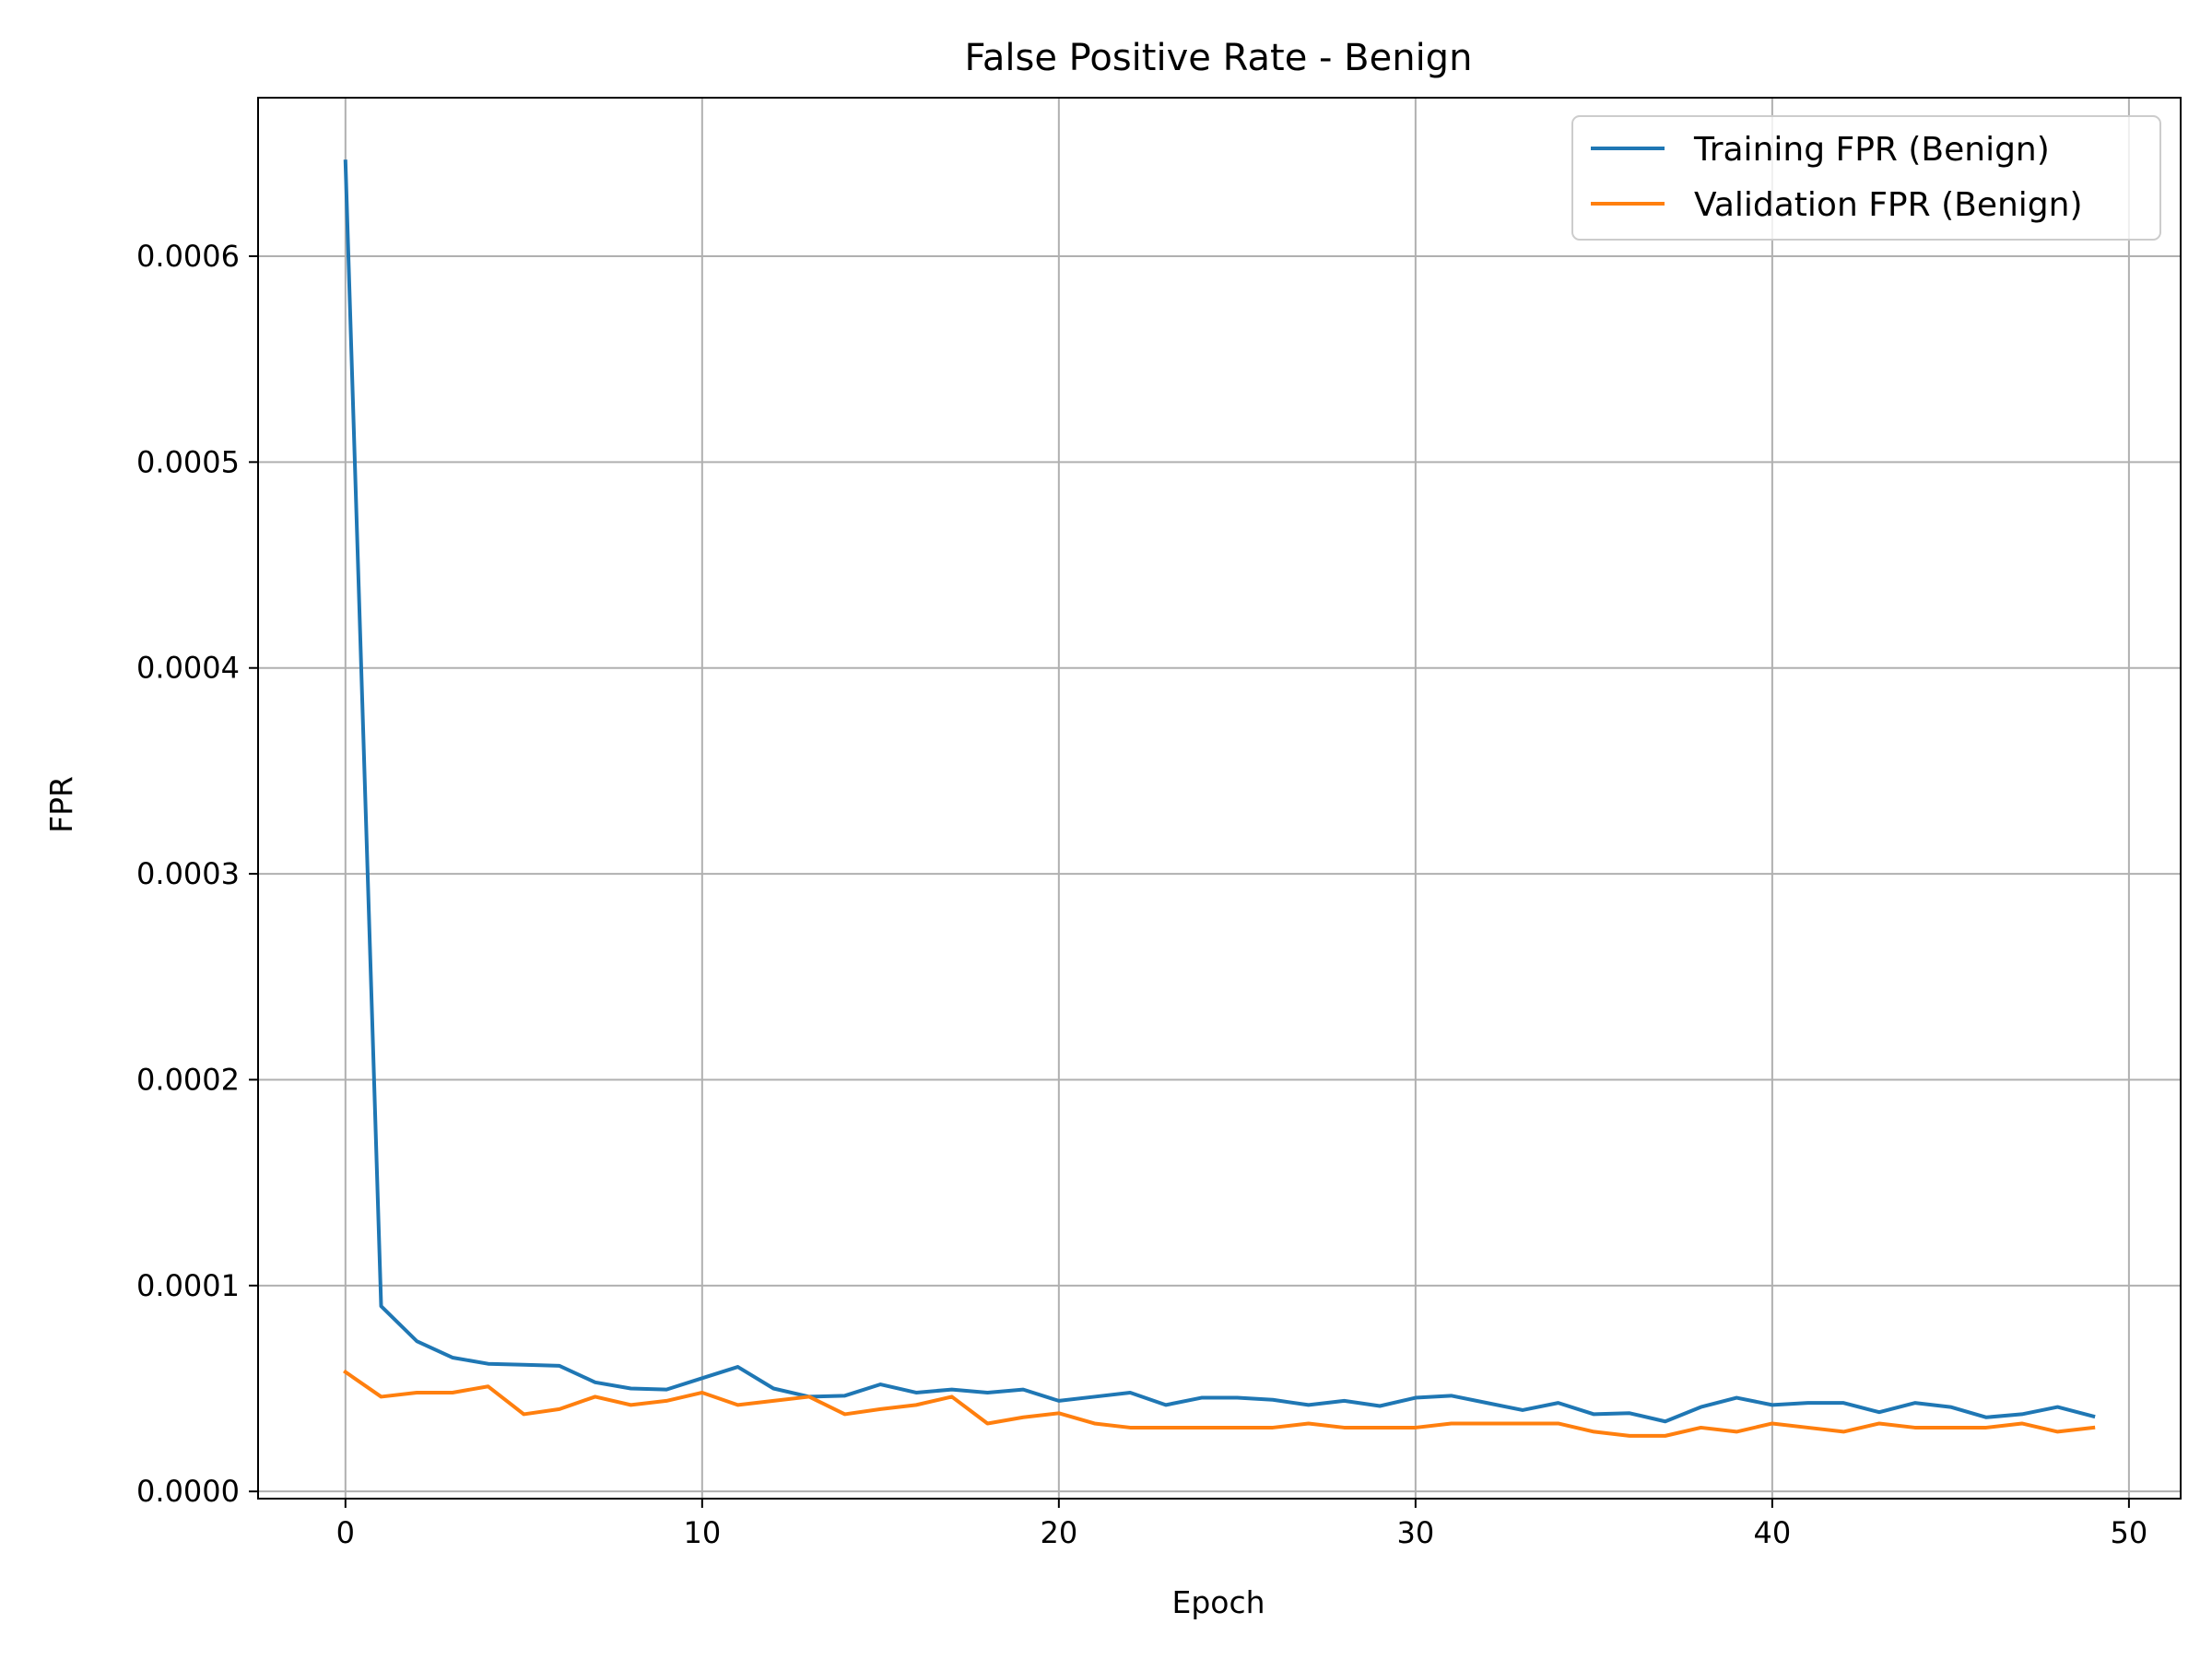  I want to click on legend-label-validation: Validation FPR (Benign), so click(1888, 205).